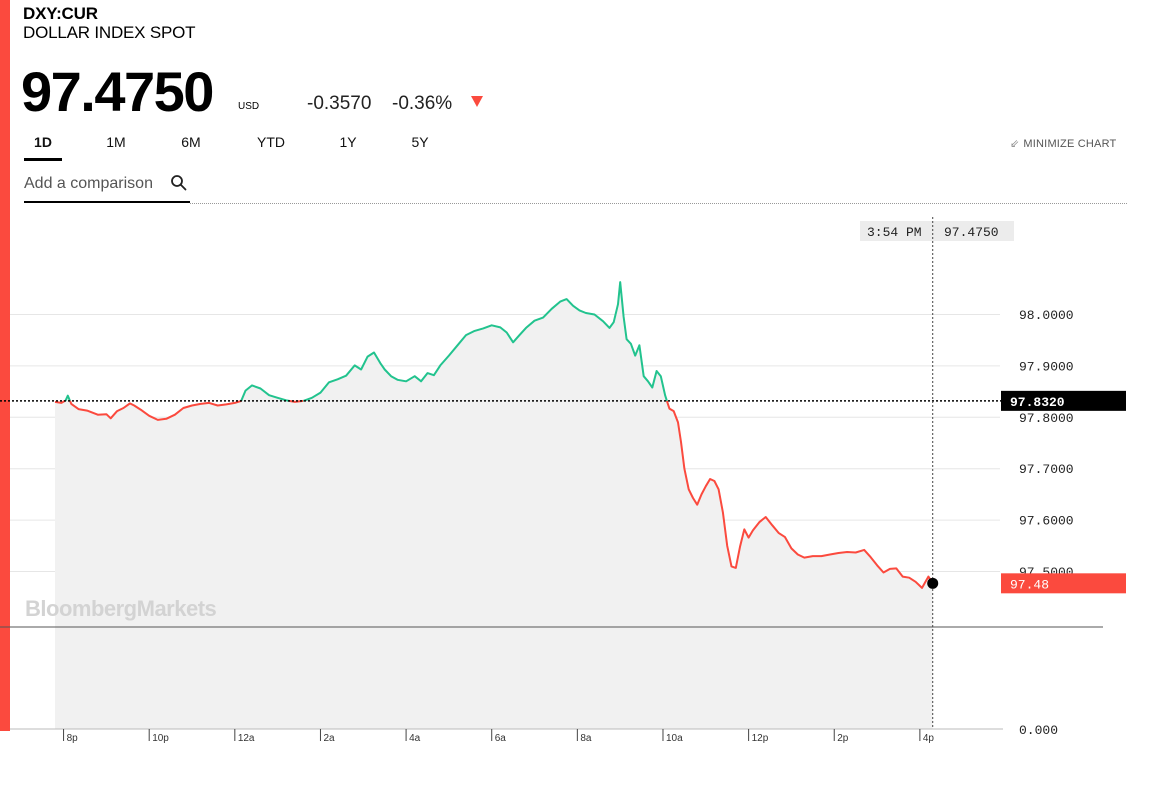 This screenshot has width=1168, height=786. What do you see at coordinates (760, 738) in the screenshot?
I see `x-tick-label: 12p` at bounding box center [760, 738].